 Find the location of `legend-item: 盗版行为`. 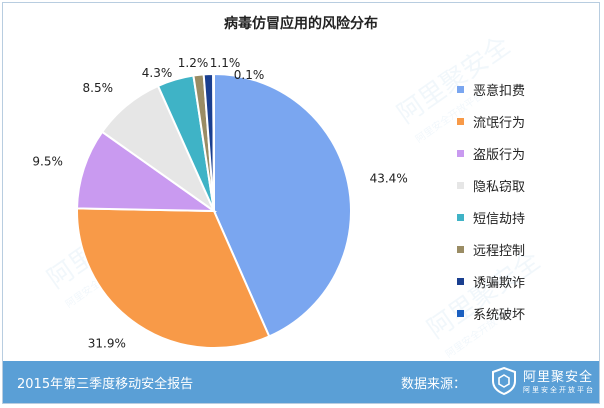

legend-item: 盗版行为 is located at coordinates (491, 153).